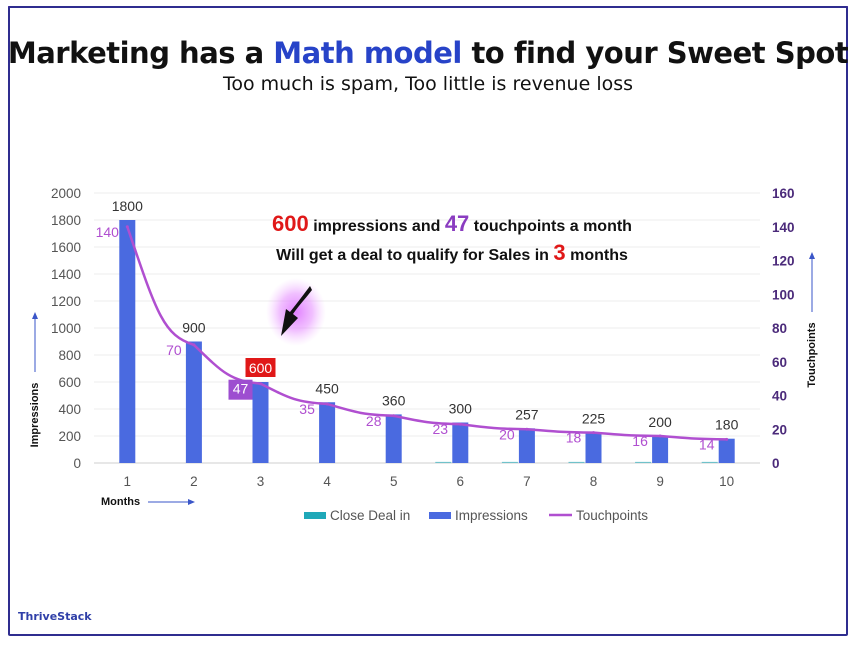 Image resolution: width=856 pixels, height=648 pixels. I want to click on legend-impressions: Impressions, so click(491, 515).